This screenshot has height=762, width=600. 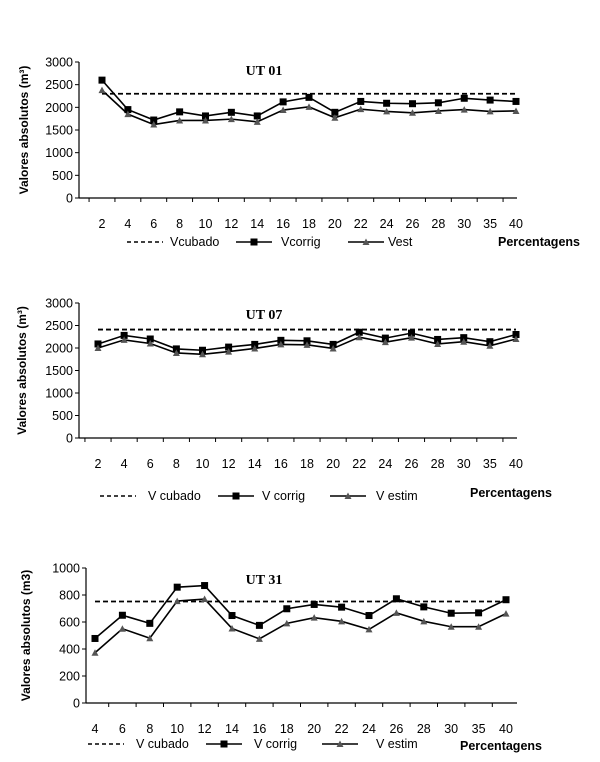 What do you see at coordinates (283, 496) in the screenshot?
I see `legend-label: V corrig` at bounding box center [283, 496].